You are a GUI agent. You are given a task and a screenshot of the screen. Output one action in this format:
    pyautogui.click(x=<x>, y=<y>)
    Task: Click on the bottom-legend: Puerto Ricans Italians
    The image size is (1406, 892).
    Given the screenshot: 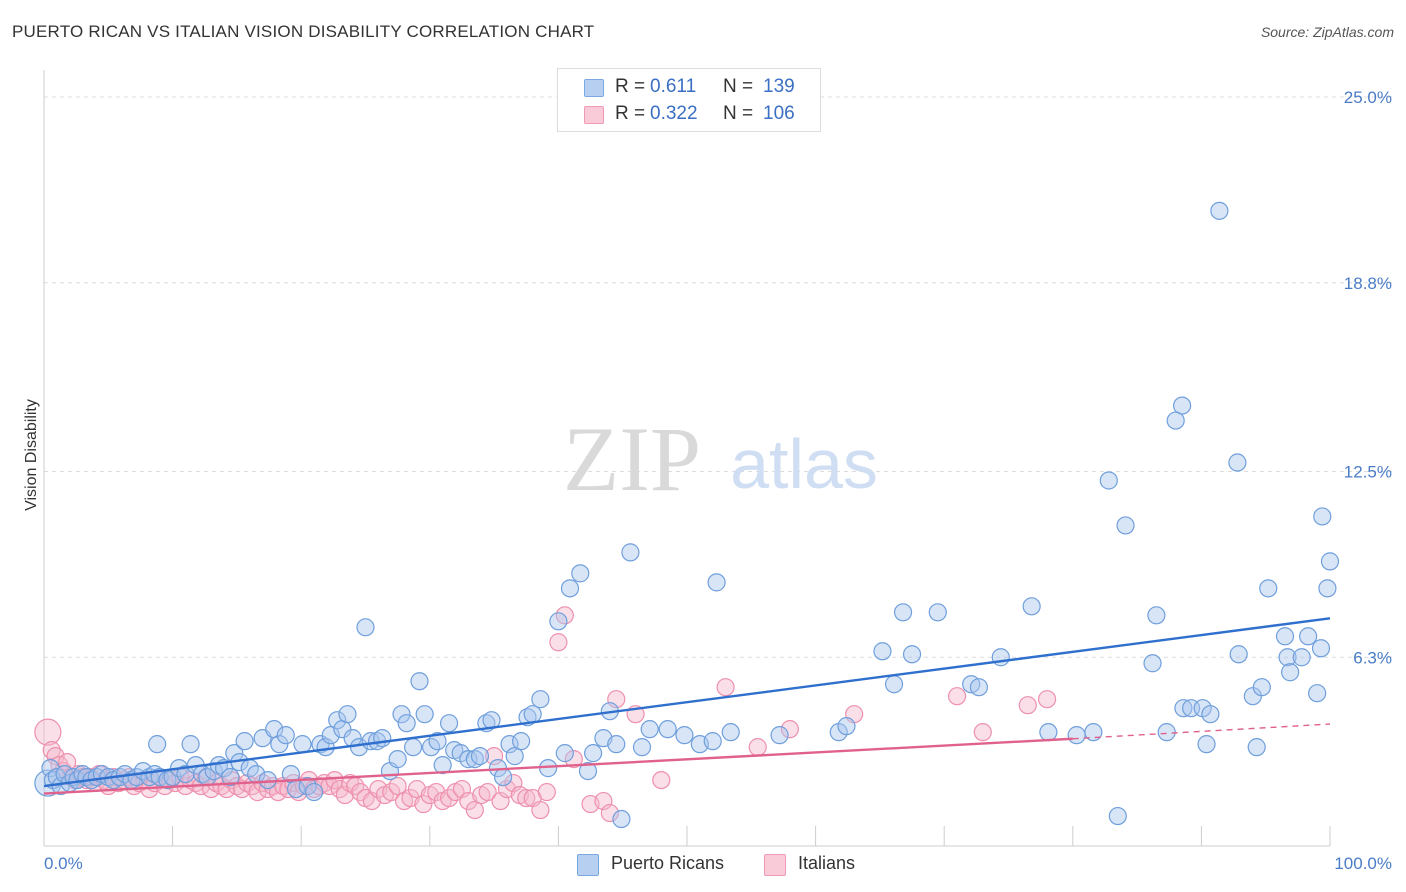 What is the action you would take?
    pyautogui.click(x=703, y=865)
    